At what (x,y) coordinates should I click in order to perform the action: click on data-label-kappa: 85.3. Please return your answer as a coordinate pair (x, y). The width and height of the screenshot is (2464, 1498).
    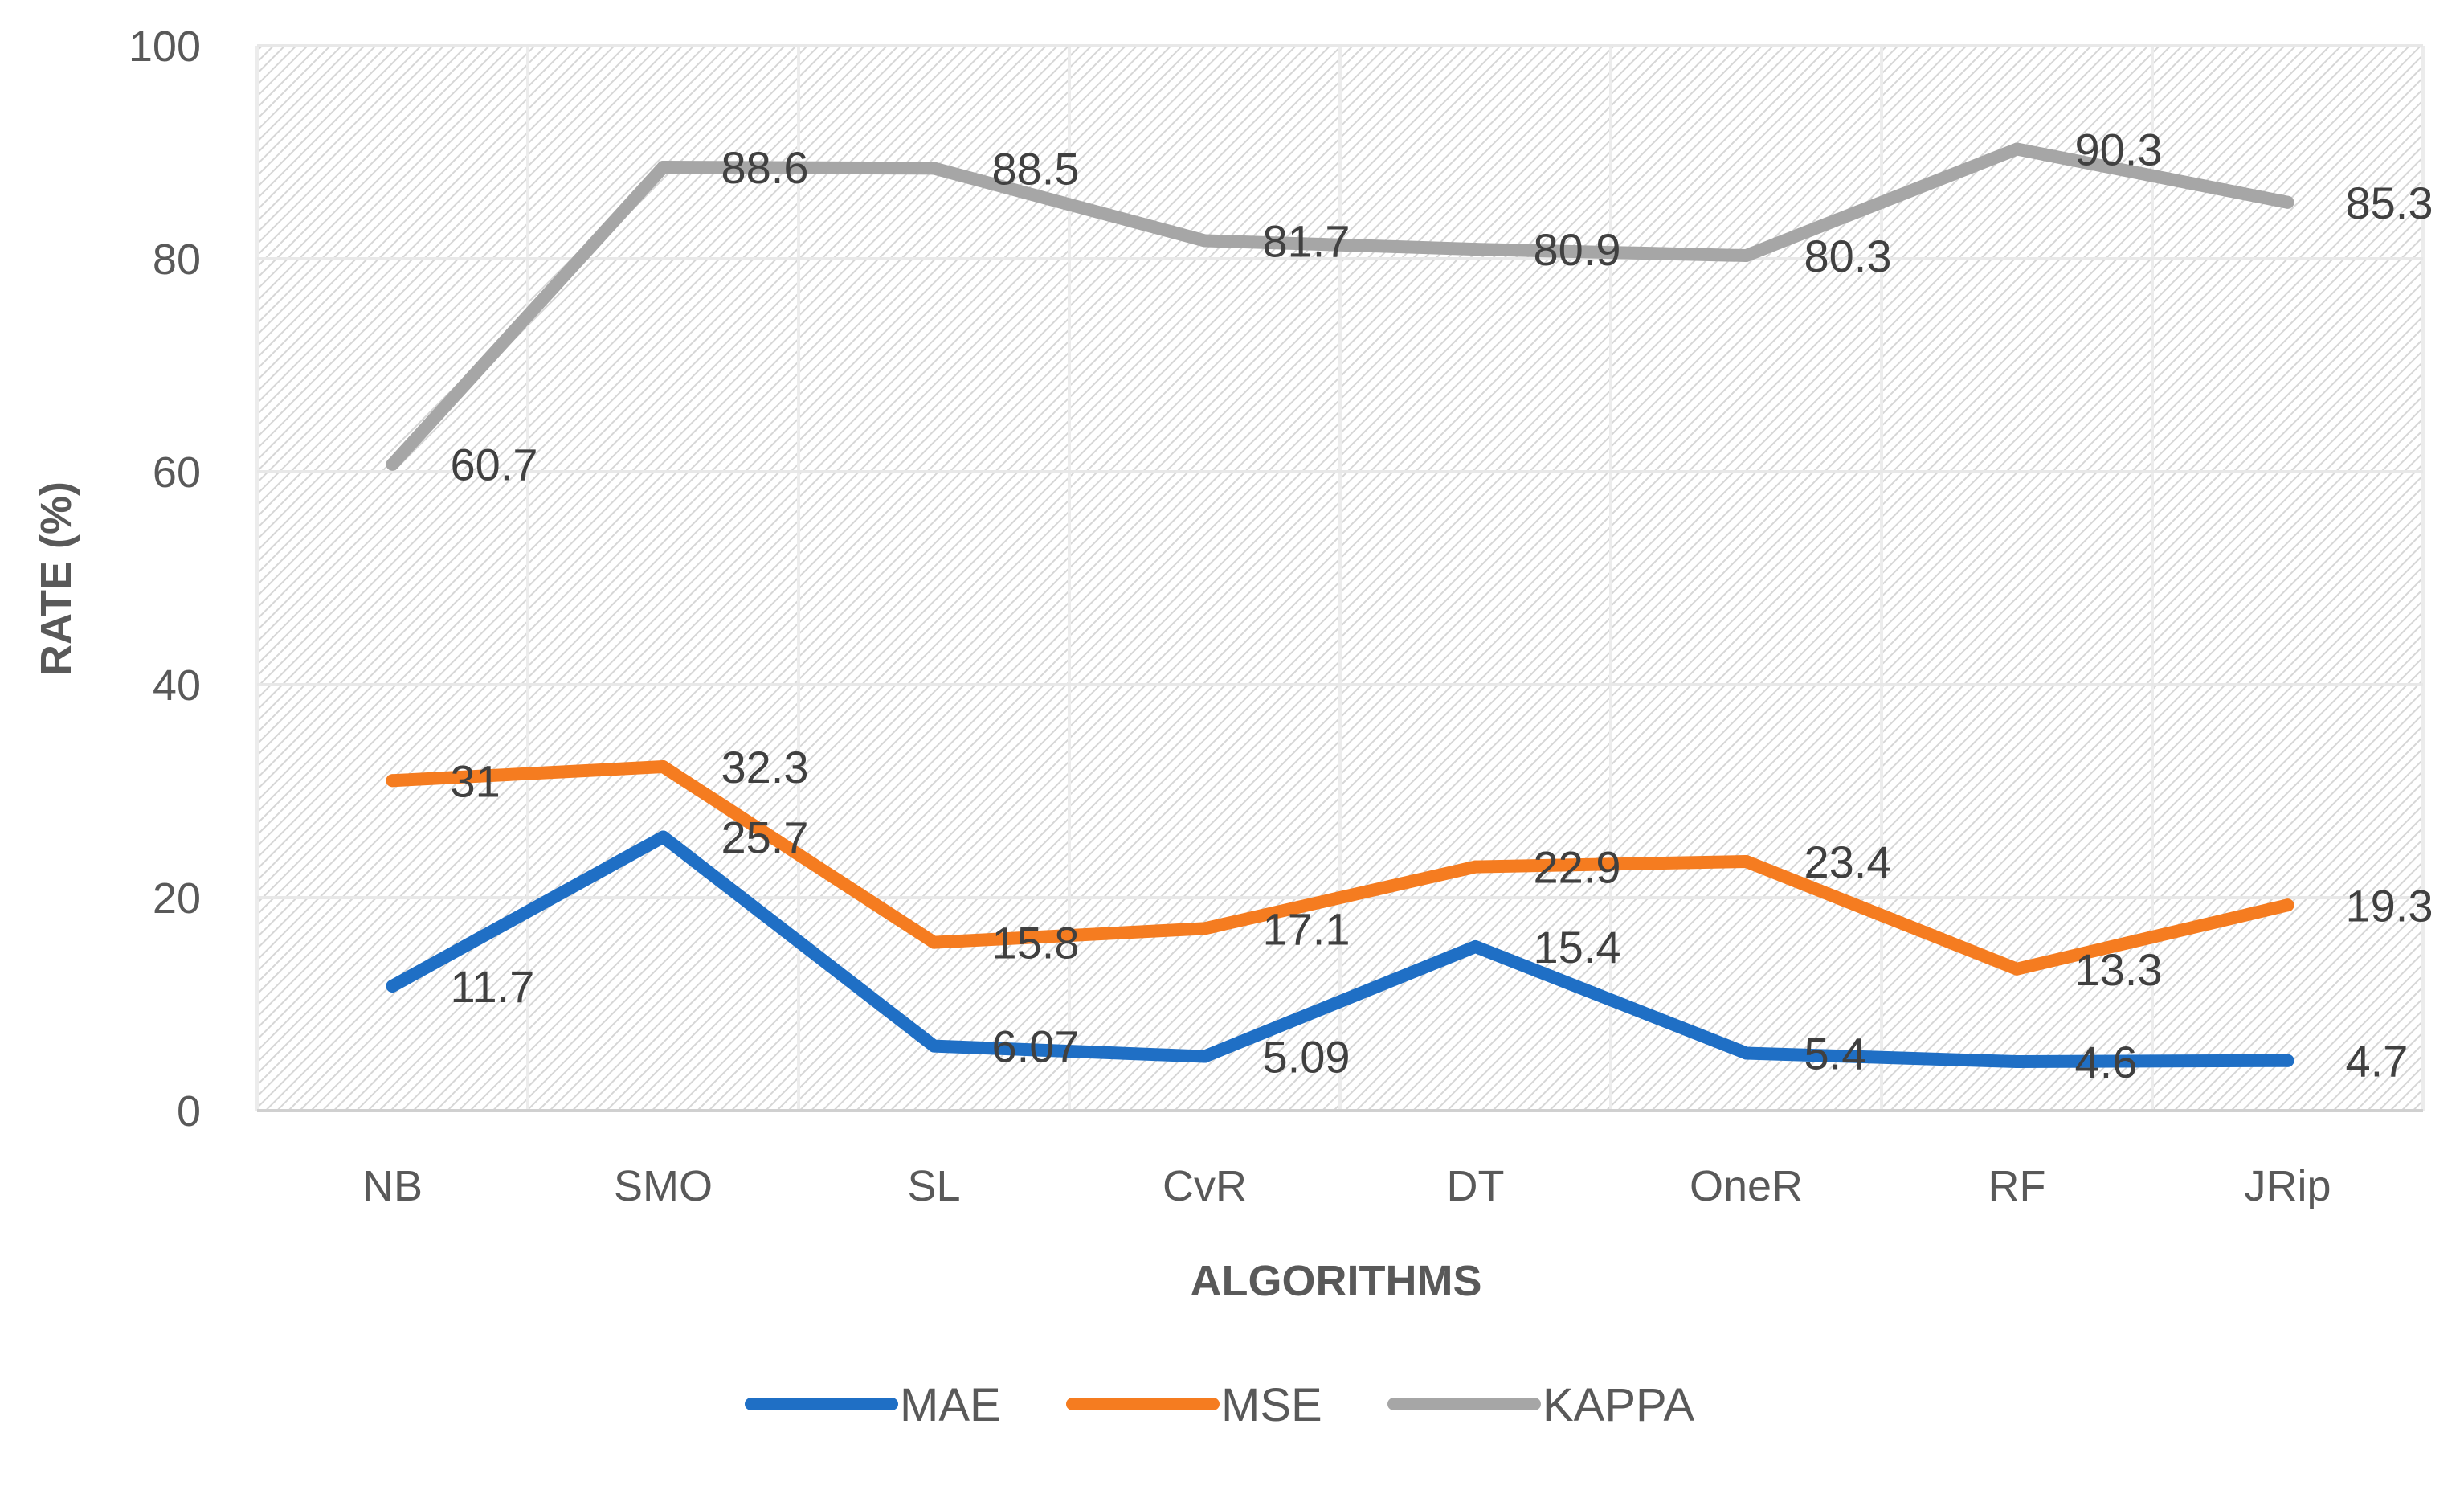
    Looking at the image, I should click on (2389, 203).